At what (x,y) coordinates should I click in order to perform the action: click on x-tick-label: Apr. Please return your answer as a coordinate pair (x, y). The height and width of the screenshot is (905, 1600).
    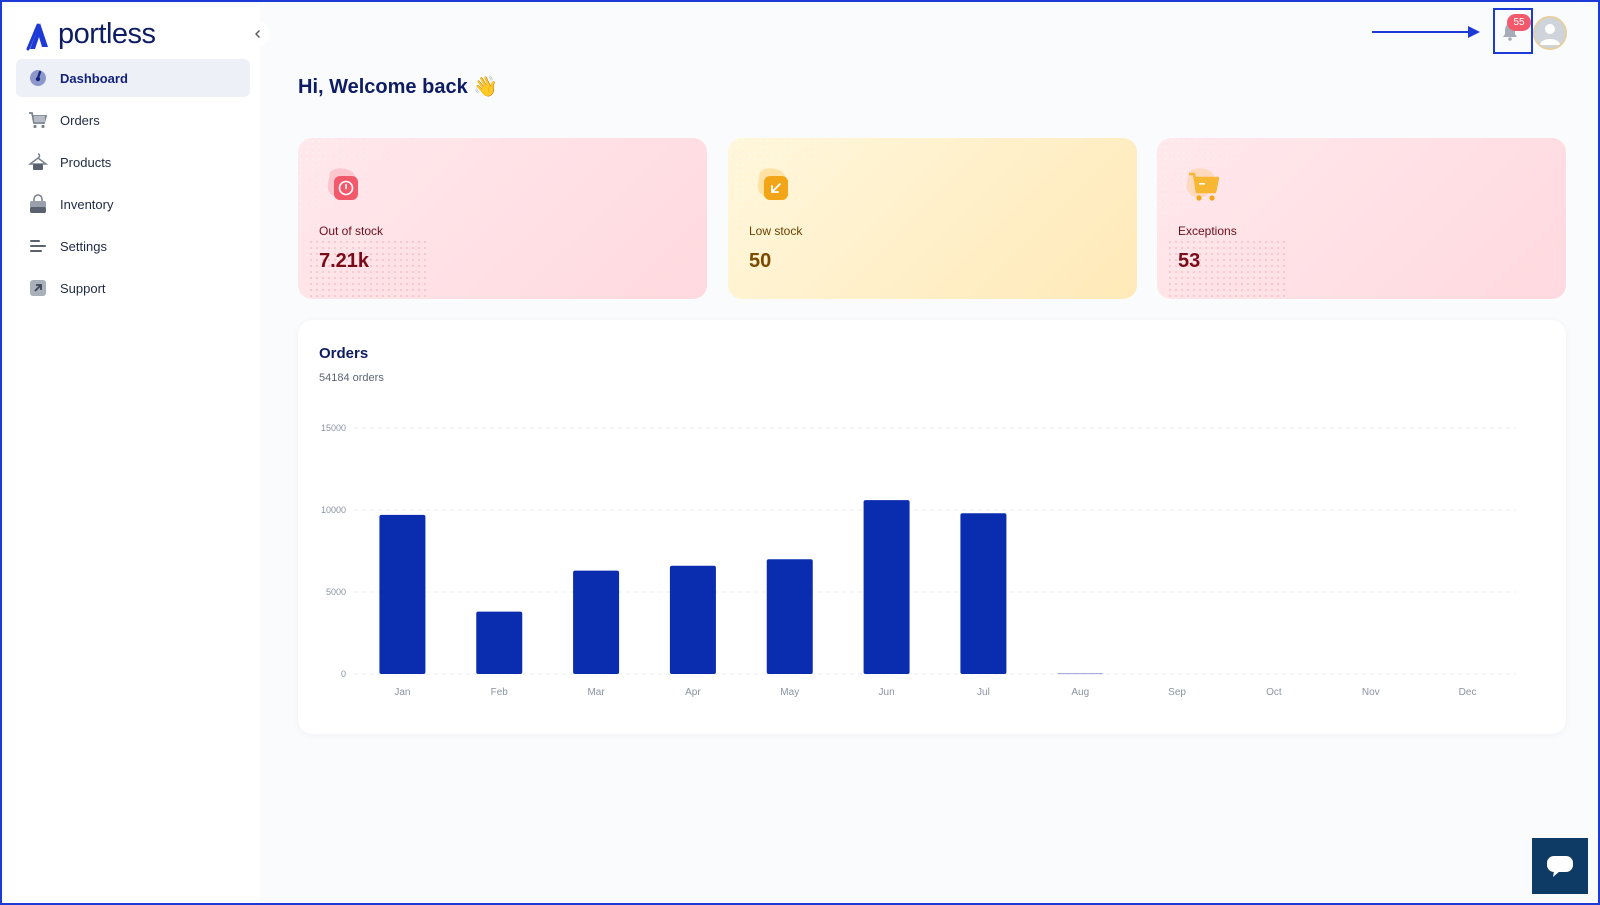
    Looking at the image, I should click on (693, 692).